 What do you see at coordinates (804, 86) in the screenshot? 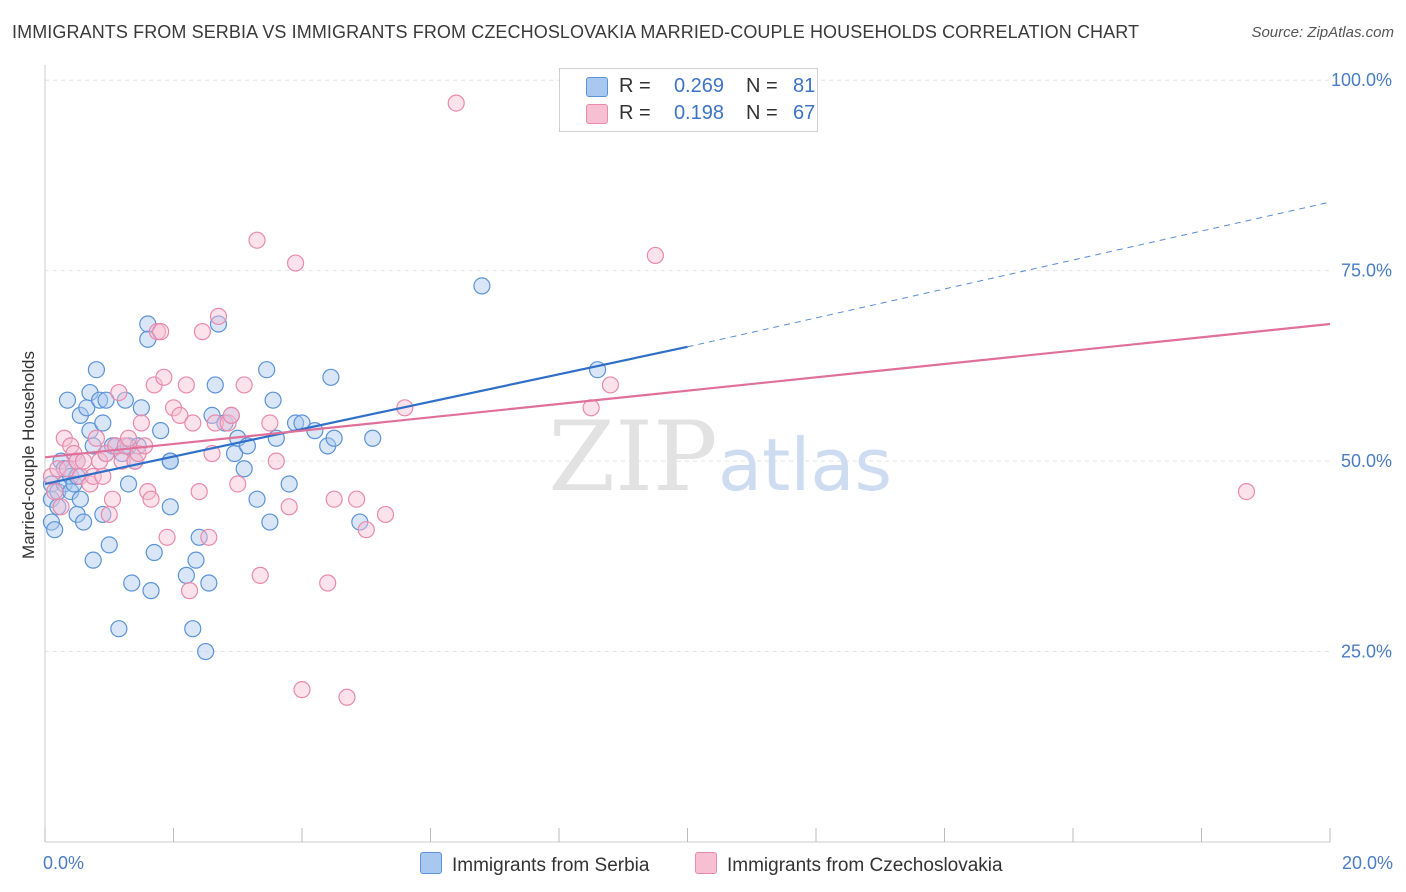
I see `legend-serbia-n-value: 81` at bounding box center [804, 86].